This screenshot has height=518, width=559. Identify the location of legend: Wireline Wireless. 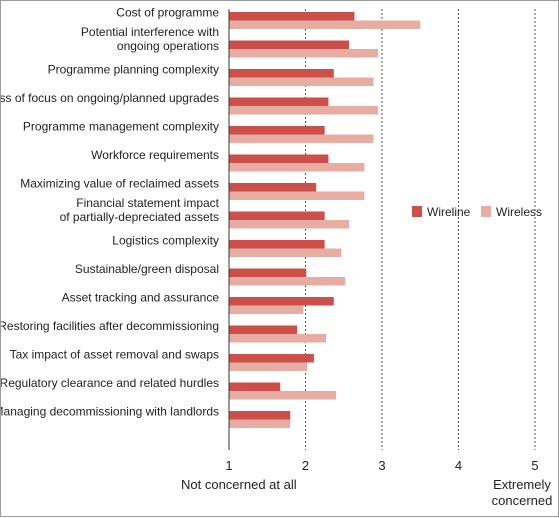
(477, 212).